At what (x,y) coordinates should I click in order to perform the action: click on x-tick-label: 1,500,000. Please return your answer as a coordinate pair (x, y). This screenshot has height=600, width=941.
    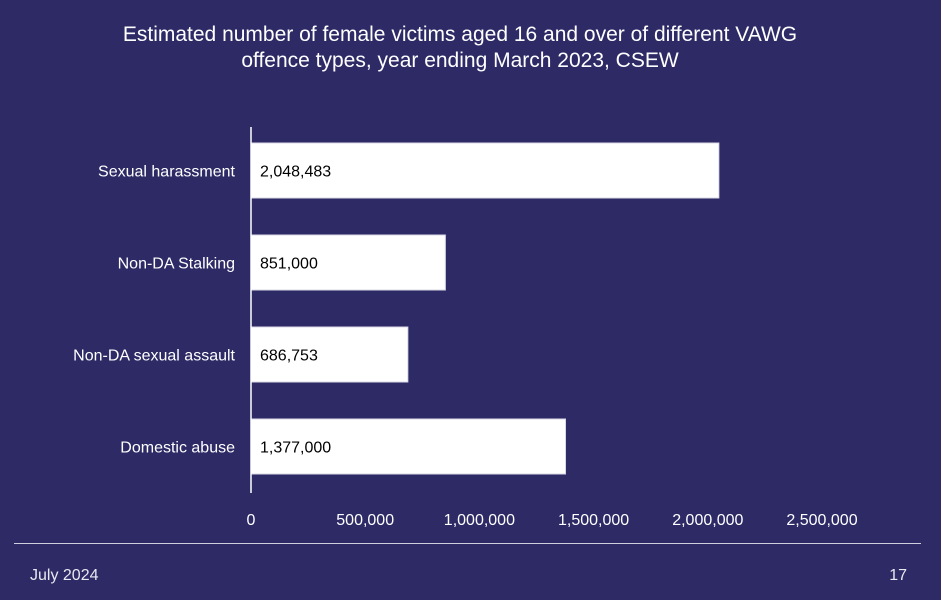
    Looking at the image, I should click on (593, 520).